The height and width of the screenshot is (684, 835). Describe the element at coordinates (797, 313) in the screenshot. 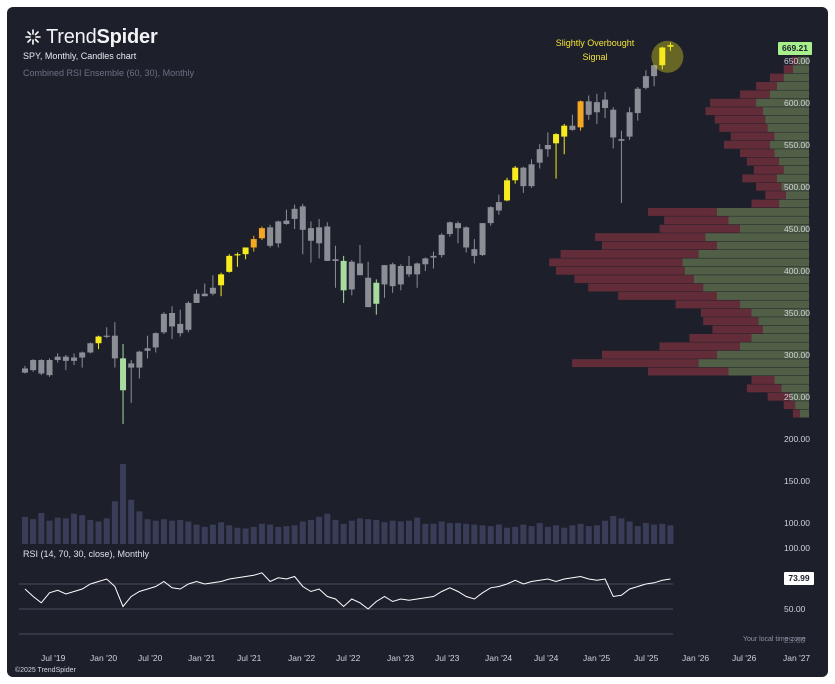

I see `price-axis-label: 350.00` at that location.